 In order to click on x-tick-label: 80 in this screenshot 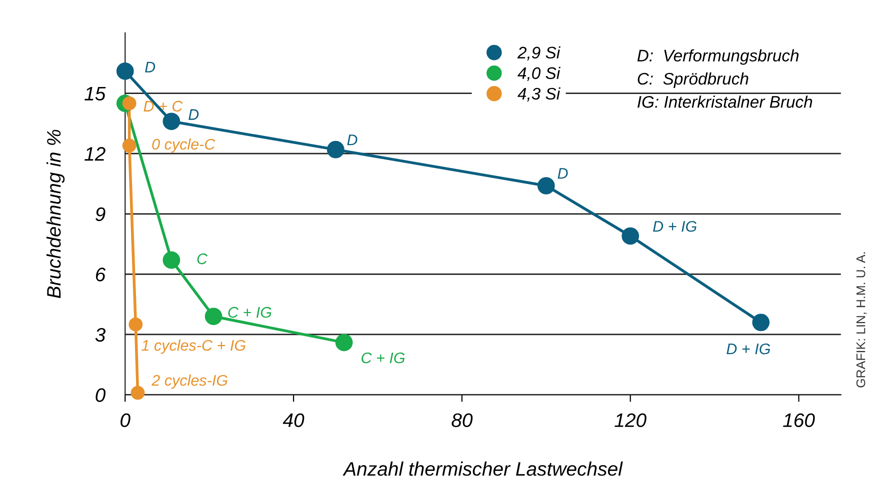, I will do `click(462, 420)`.